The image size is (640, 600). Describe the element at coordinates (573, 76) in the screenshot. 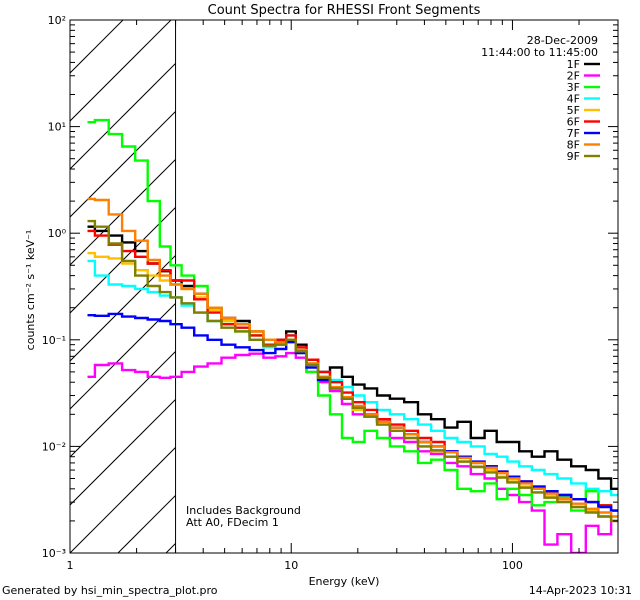

I see `legend-label-2F: 2F` at that location.